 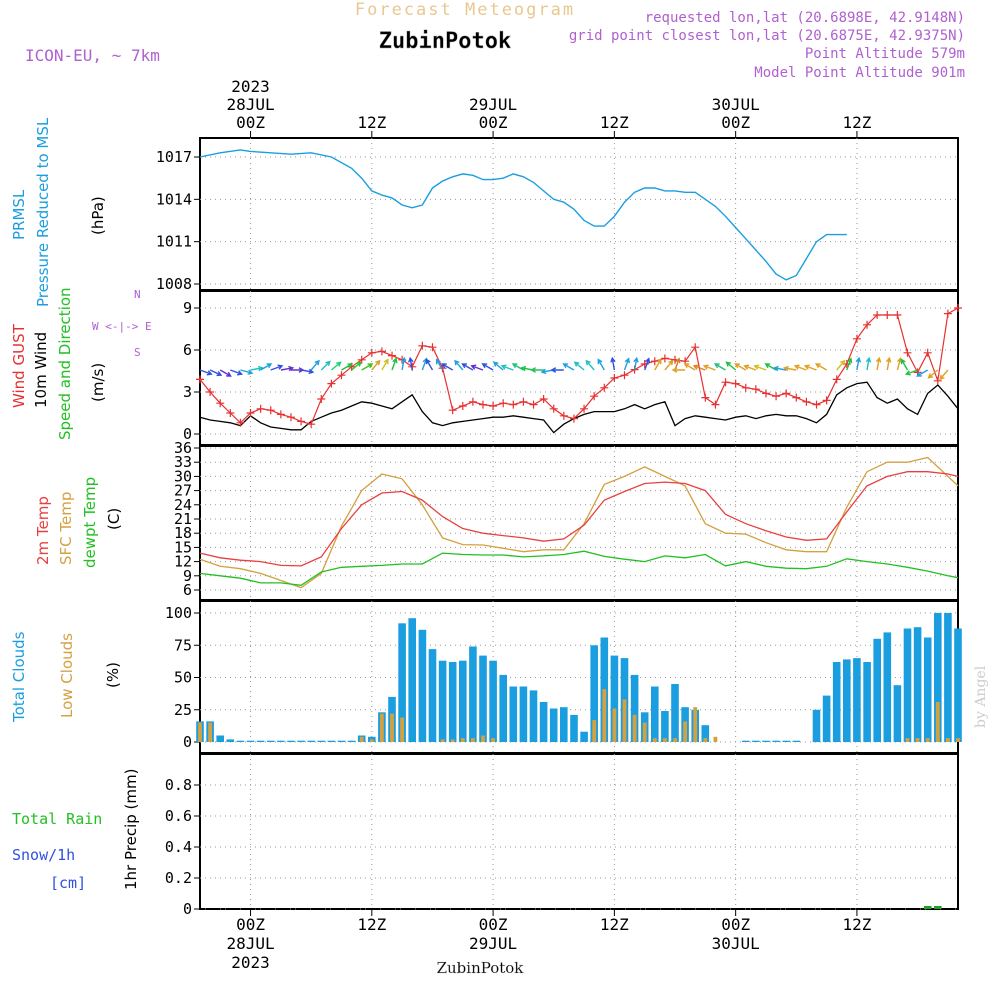 I want to click on product-title: Forecast Meteogram, so click(x=465, y=10).